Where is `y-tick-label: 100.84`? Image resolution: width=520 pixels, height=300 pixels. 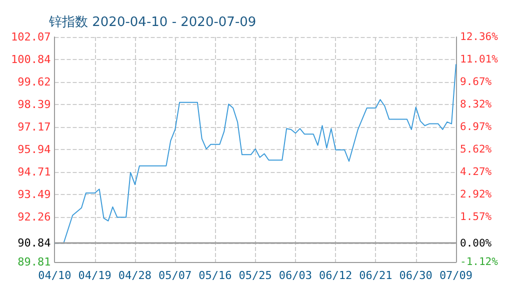
y-tick-label: 100.84 is located at coordinates (31, 59).